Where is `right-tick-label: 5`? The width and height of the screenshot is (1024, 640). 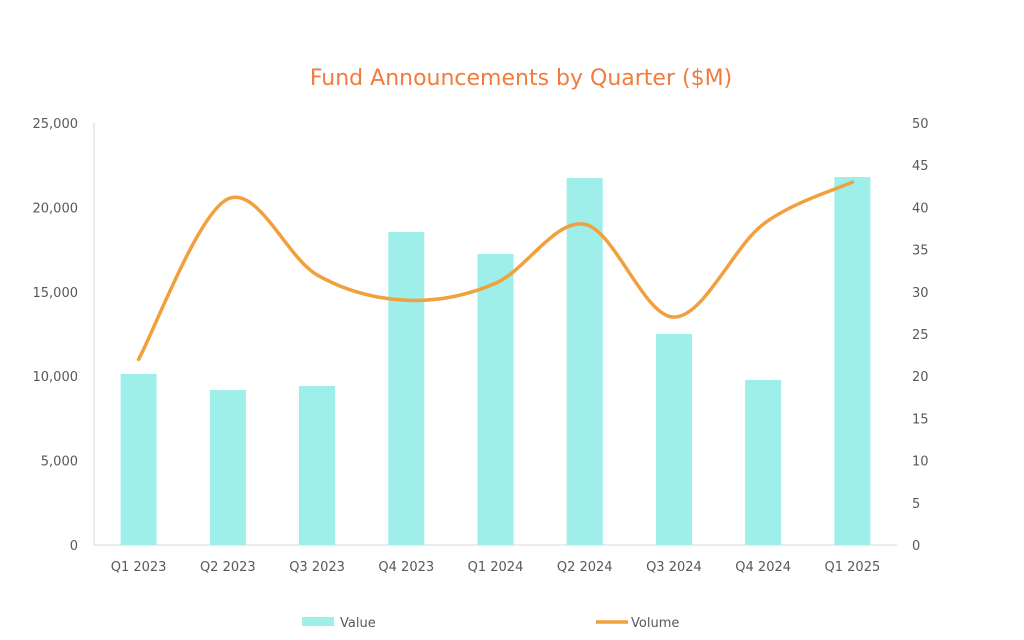
right-tick-label: 5 is located at coordinates (916, 504).